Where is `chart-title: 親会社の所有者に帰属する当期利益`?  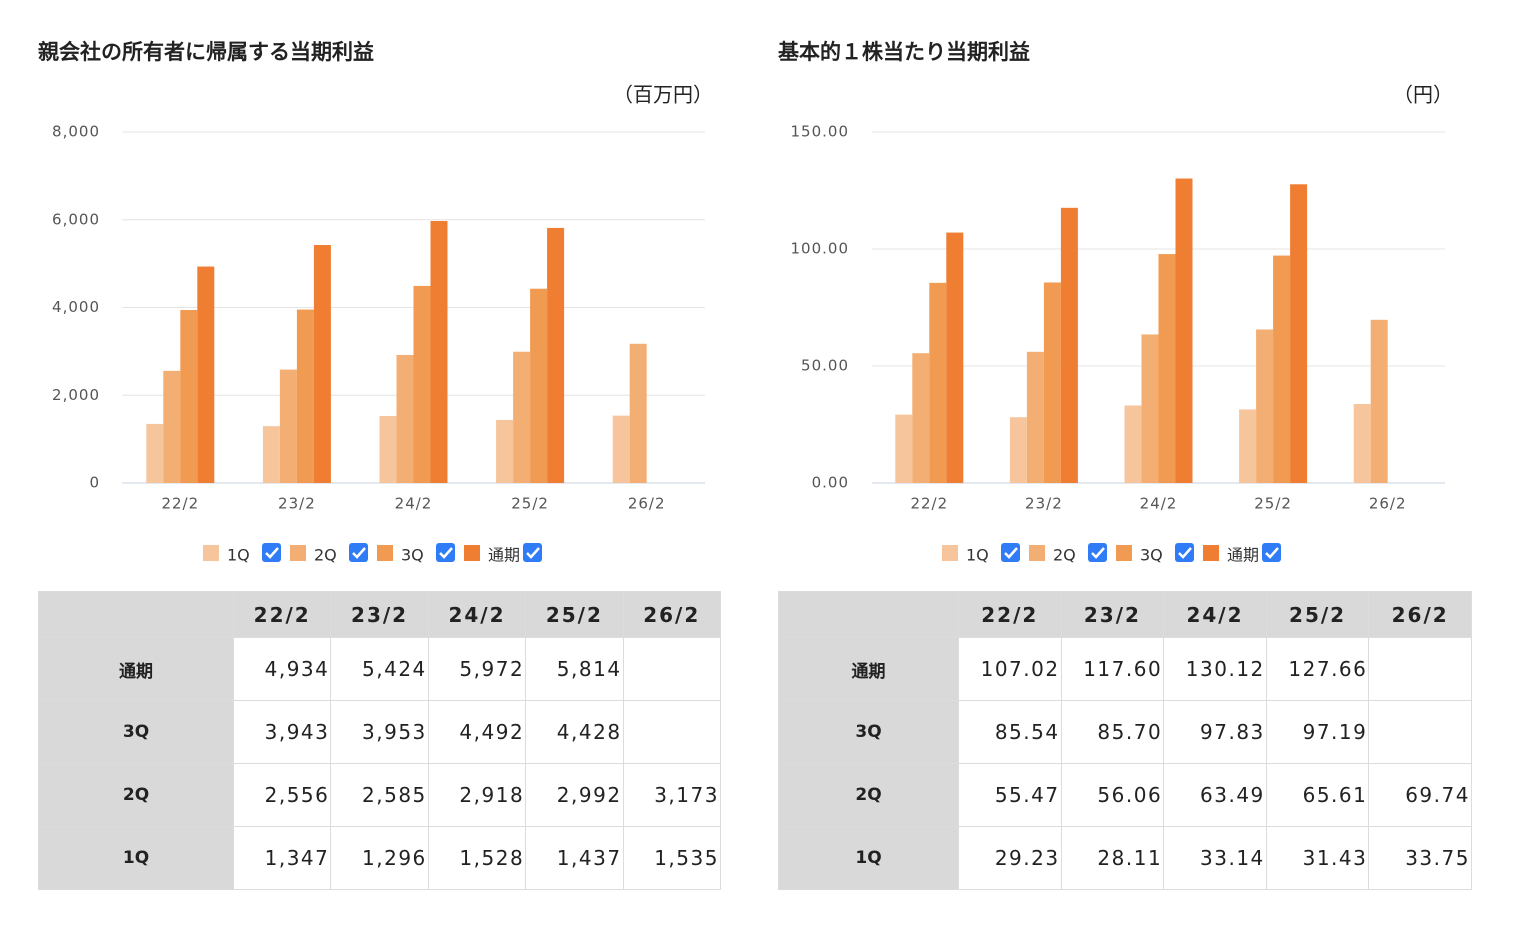 chart-title: 親会社の所有者に帰属する当期利益 is located at coordinates (206, 52).